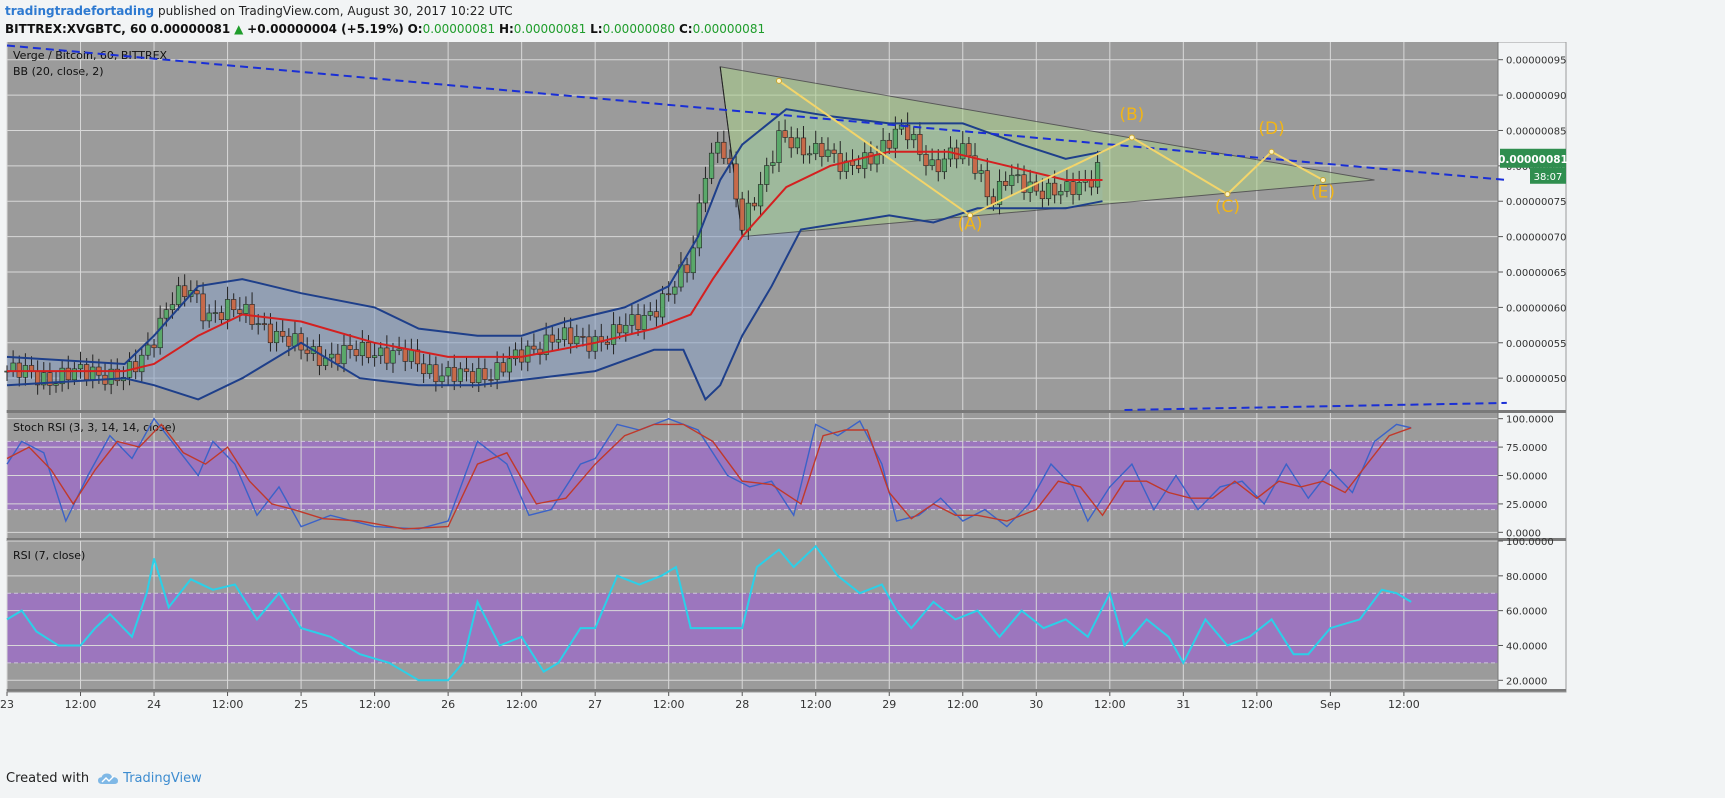  I want to click on countdown-box, so click(1548, 175).